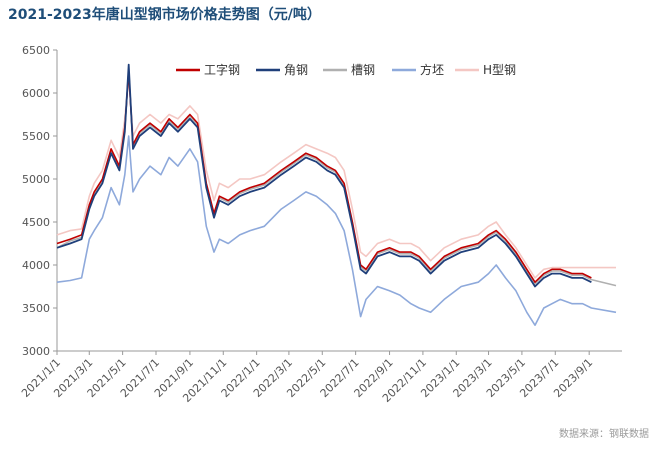 This screenshot has height=457, width=663. Describe the element at coordinates (36, 179) in the screenshot. I see `y-tick-label: 5000` at that location.